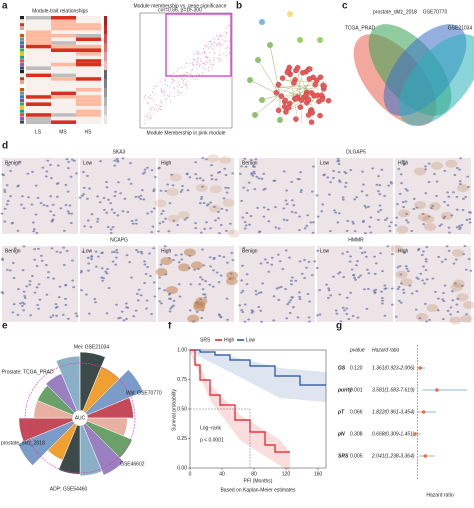 This screenshot has width=474, height=508. Describe the element at coordinates (355, 284) in the screenshot. I see `ihc-image` at that location.